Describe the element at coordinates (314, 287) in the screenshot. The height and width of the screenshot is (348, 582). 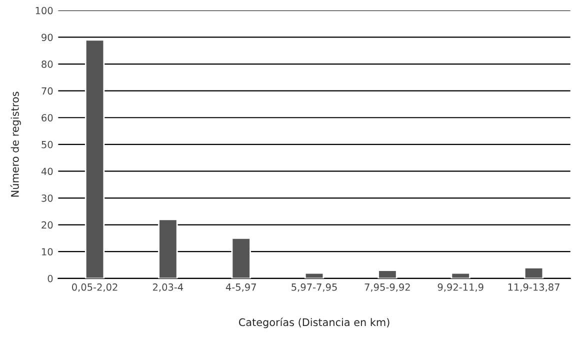
I see `x-tick-label: 5,97-7,95` at that location.